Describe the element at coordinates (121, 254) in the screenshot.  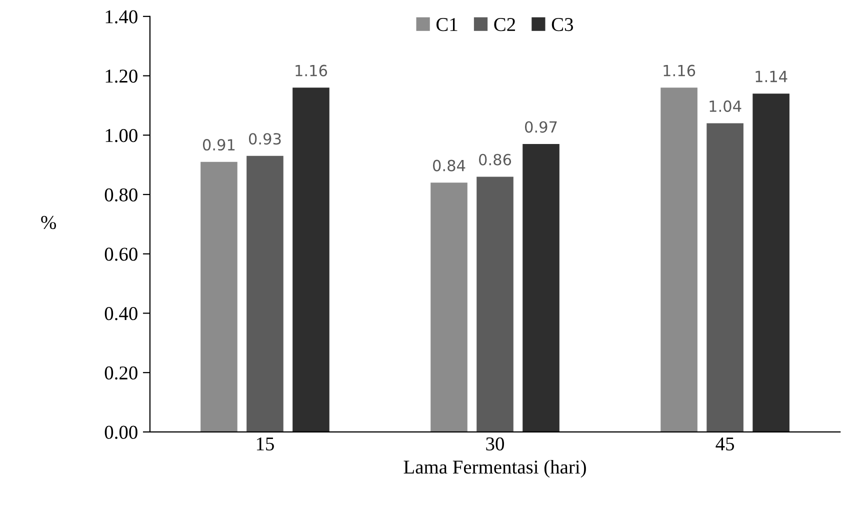
I see `y-tick-label: 0.60` at that location.